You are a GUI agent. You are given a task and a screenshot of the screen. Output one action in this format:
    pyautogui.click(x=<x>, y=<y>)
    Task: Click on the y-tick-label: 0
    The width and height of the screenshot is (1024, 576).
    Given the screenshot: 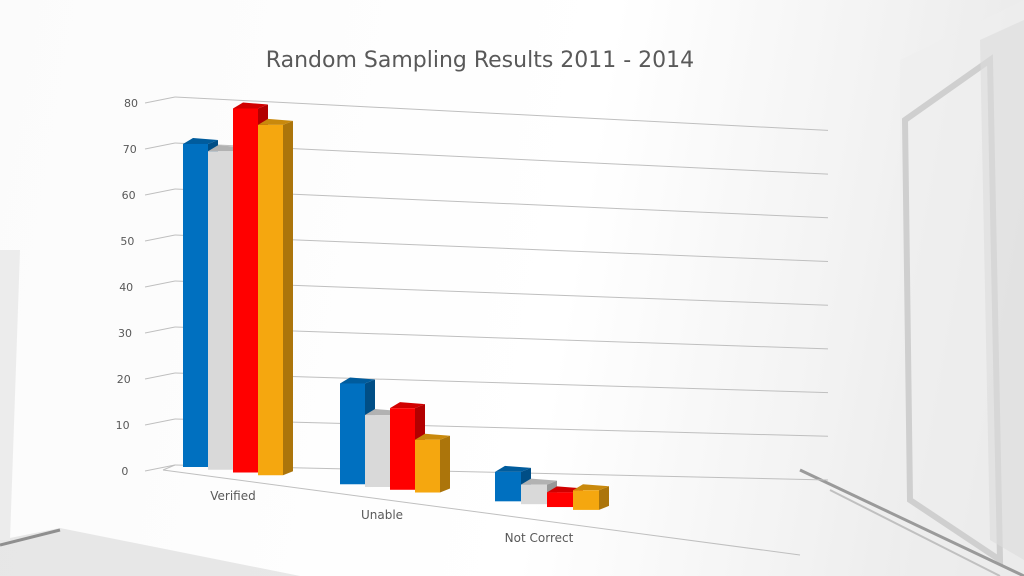 What is the action you would take?
    pyautogui.click(x=124, y=471)
    